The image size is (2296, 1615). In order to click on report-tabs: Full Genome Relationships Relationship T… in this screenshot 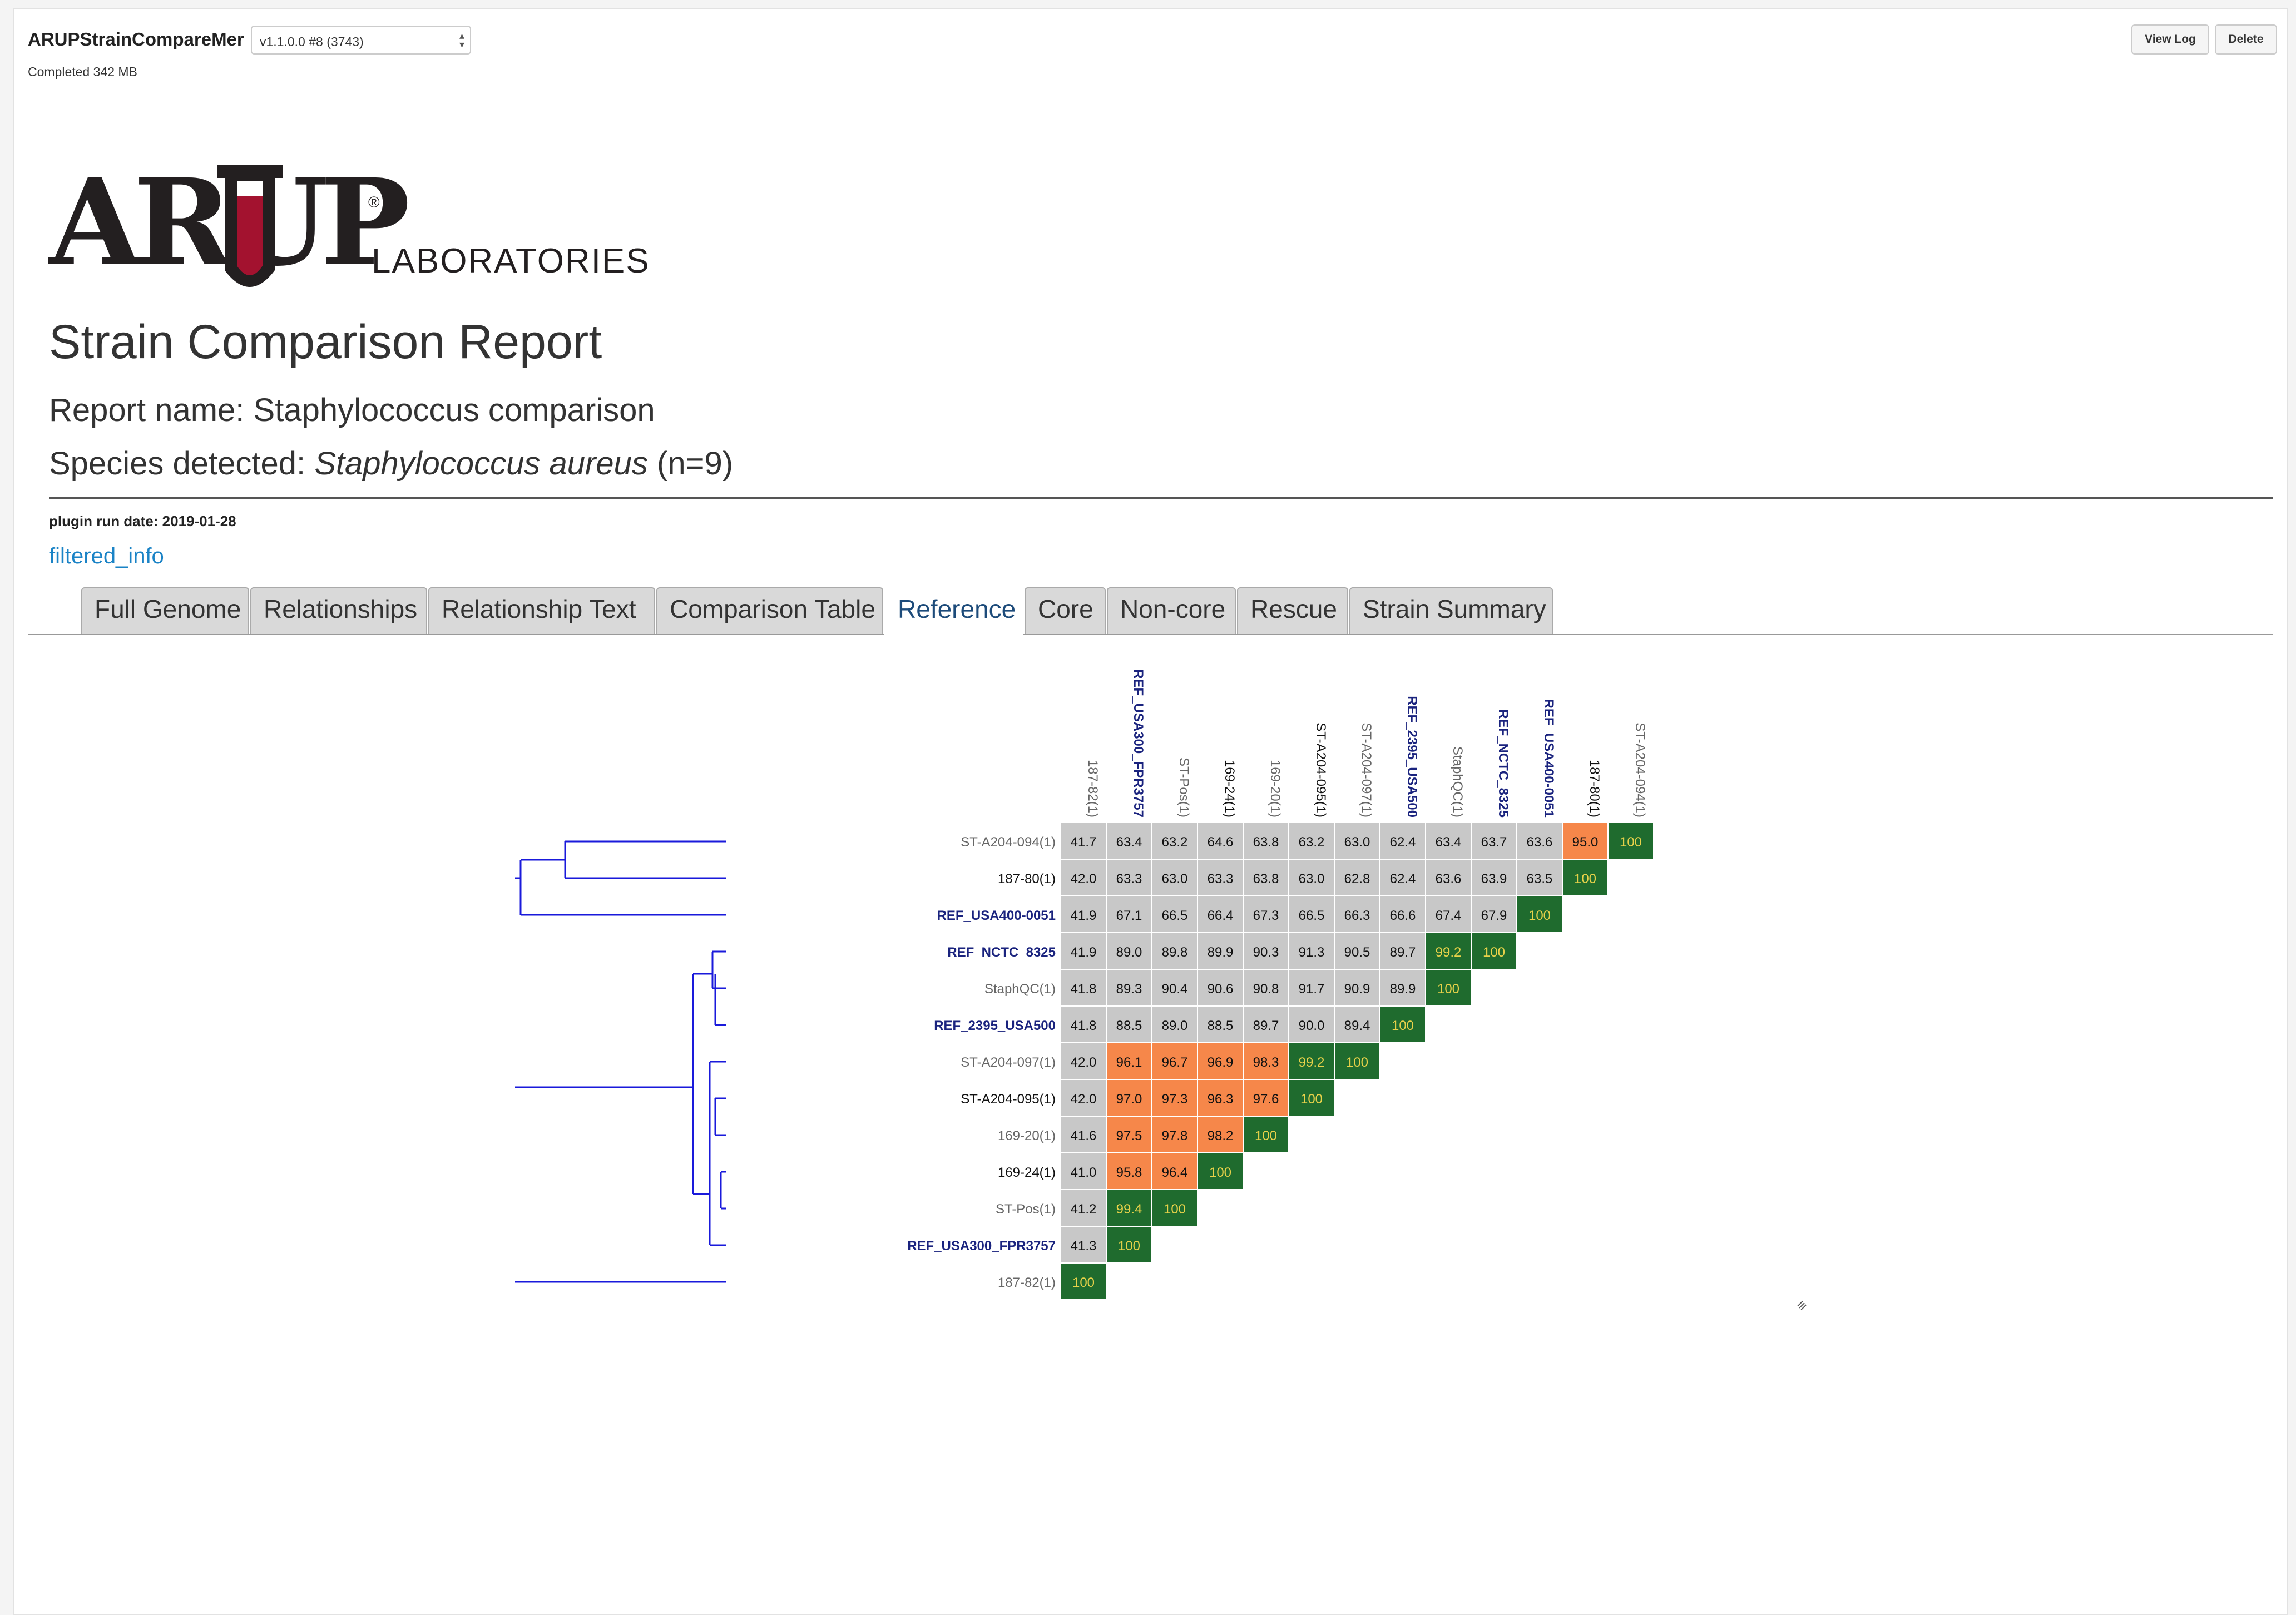, I will do `click(1151, 610)`.